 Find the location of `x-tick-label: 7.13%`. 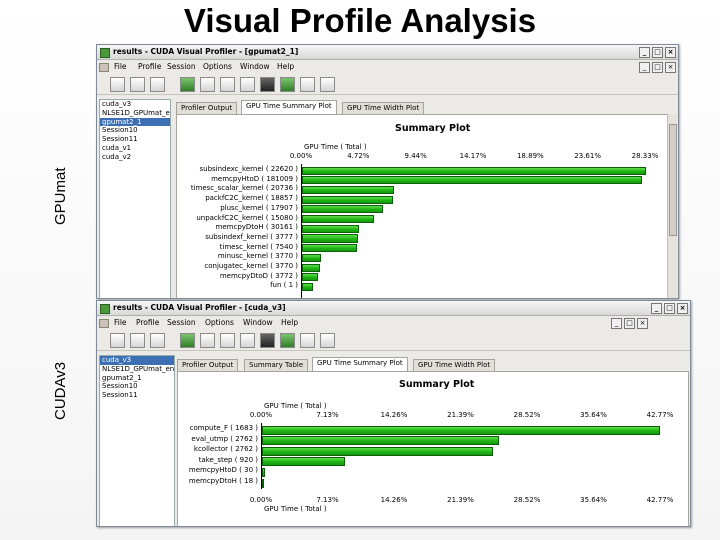

x-tick-label: 7.13% is located at coordinates (327, 415).